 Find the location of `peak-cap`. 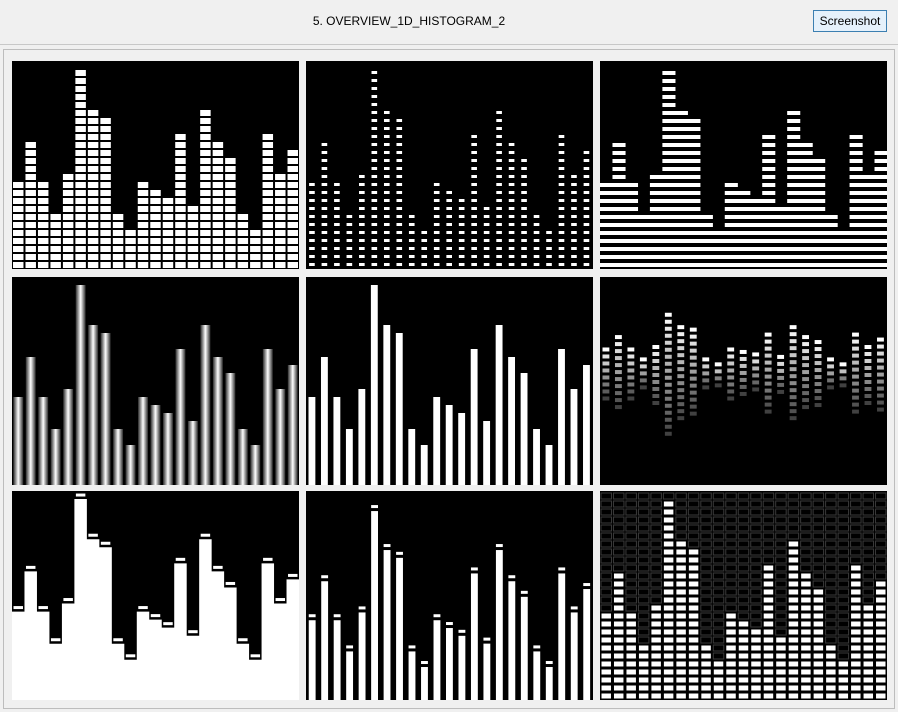

peak-cap is located at coordinates (449, 624).